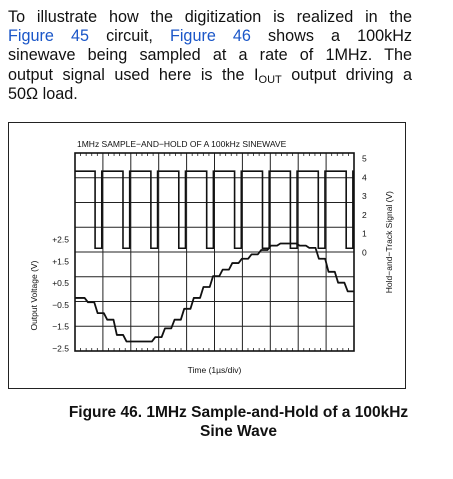  Describe the element at coordinates (364, 215) in the screenshot. I see `y2-tick-label: 2` at that location.